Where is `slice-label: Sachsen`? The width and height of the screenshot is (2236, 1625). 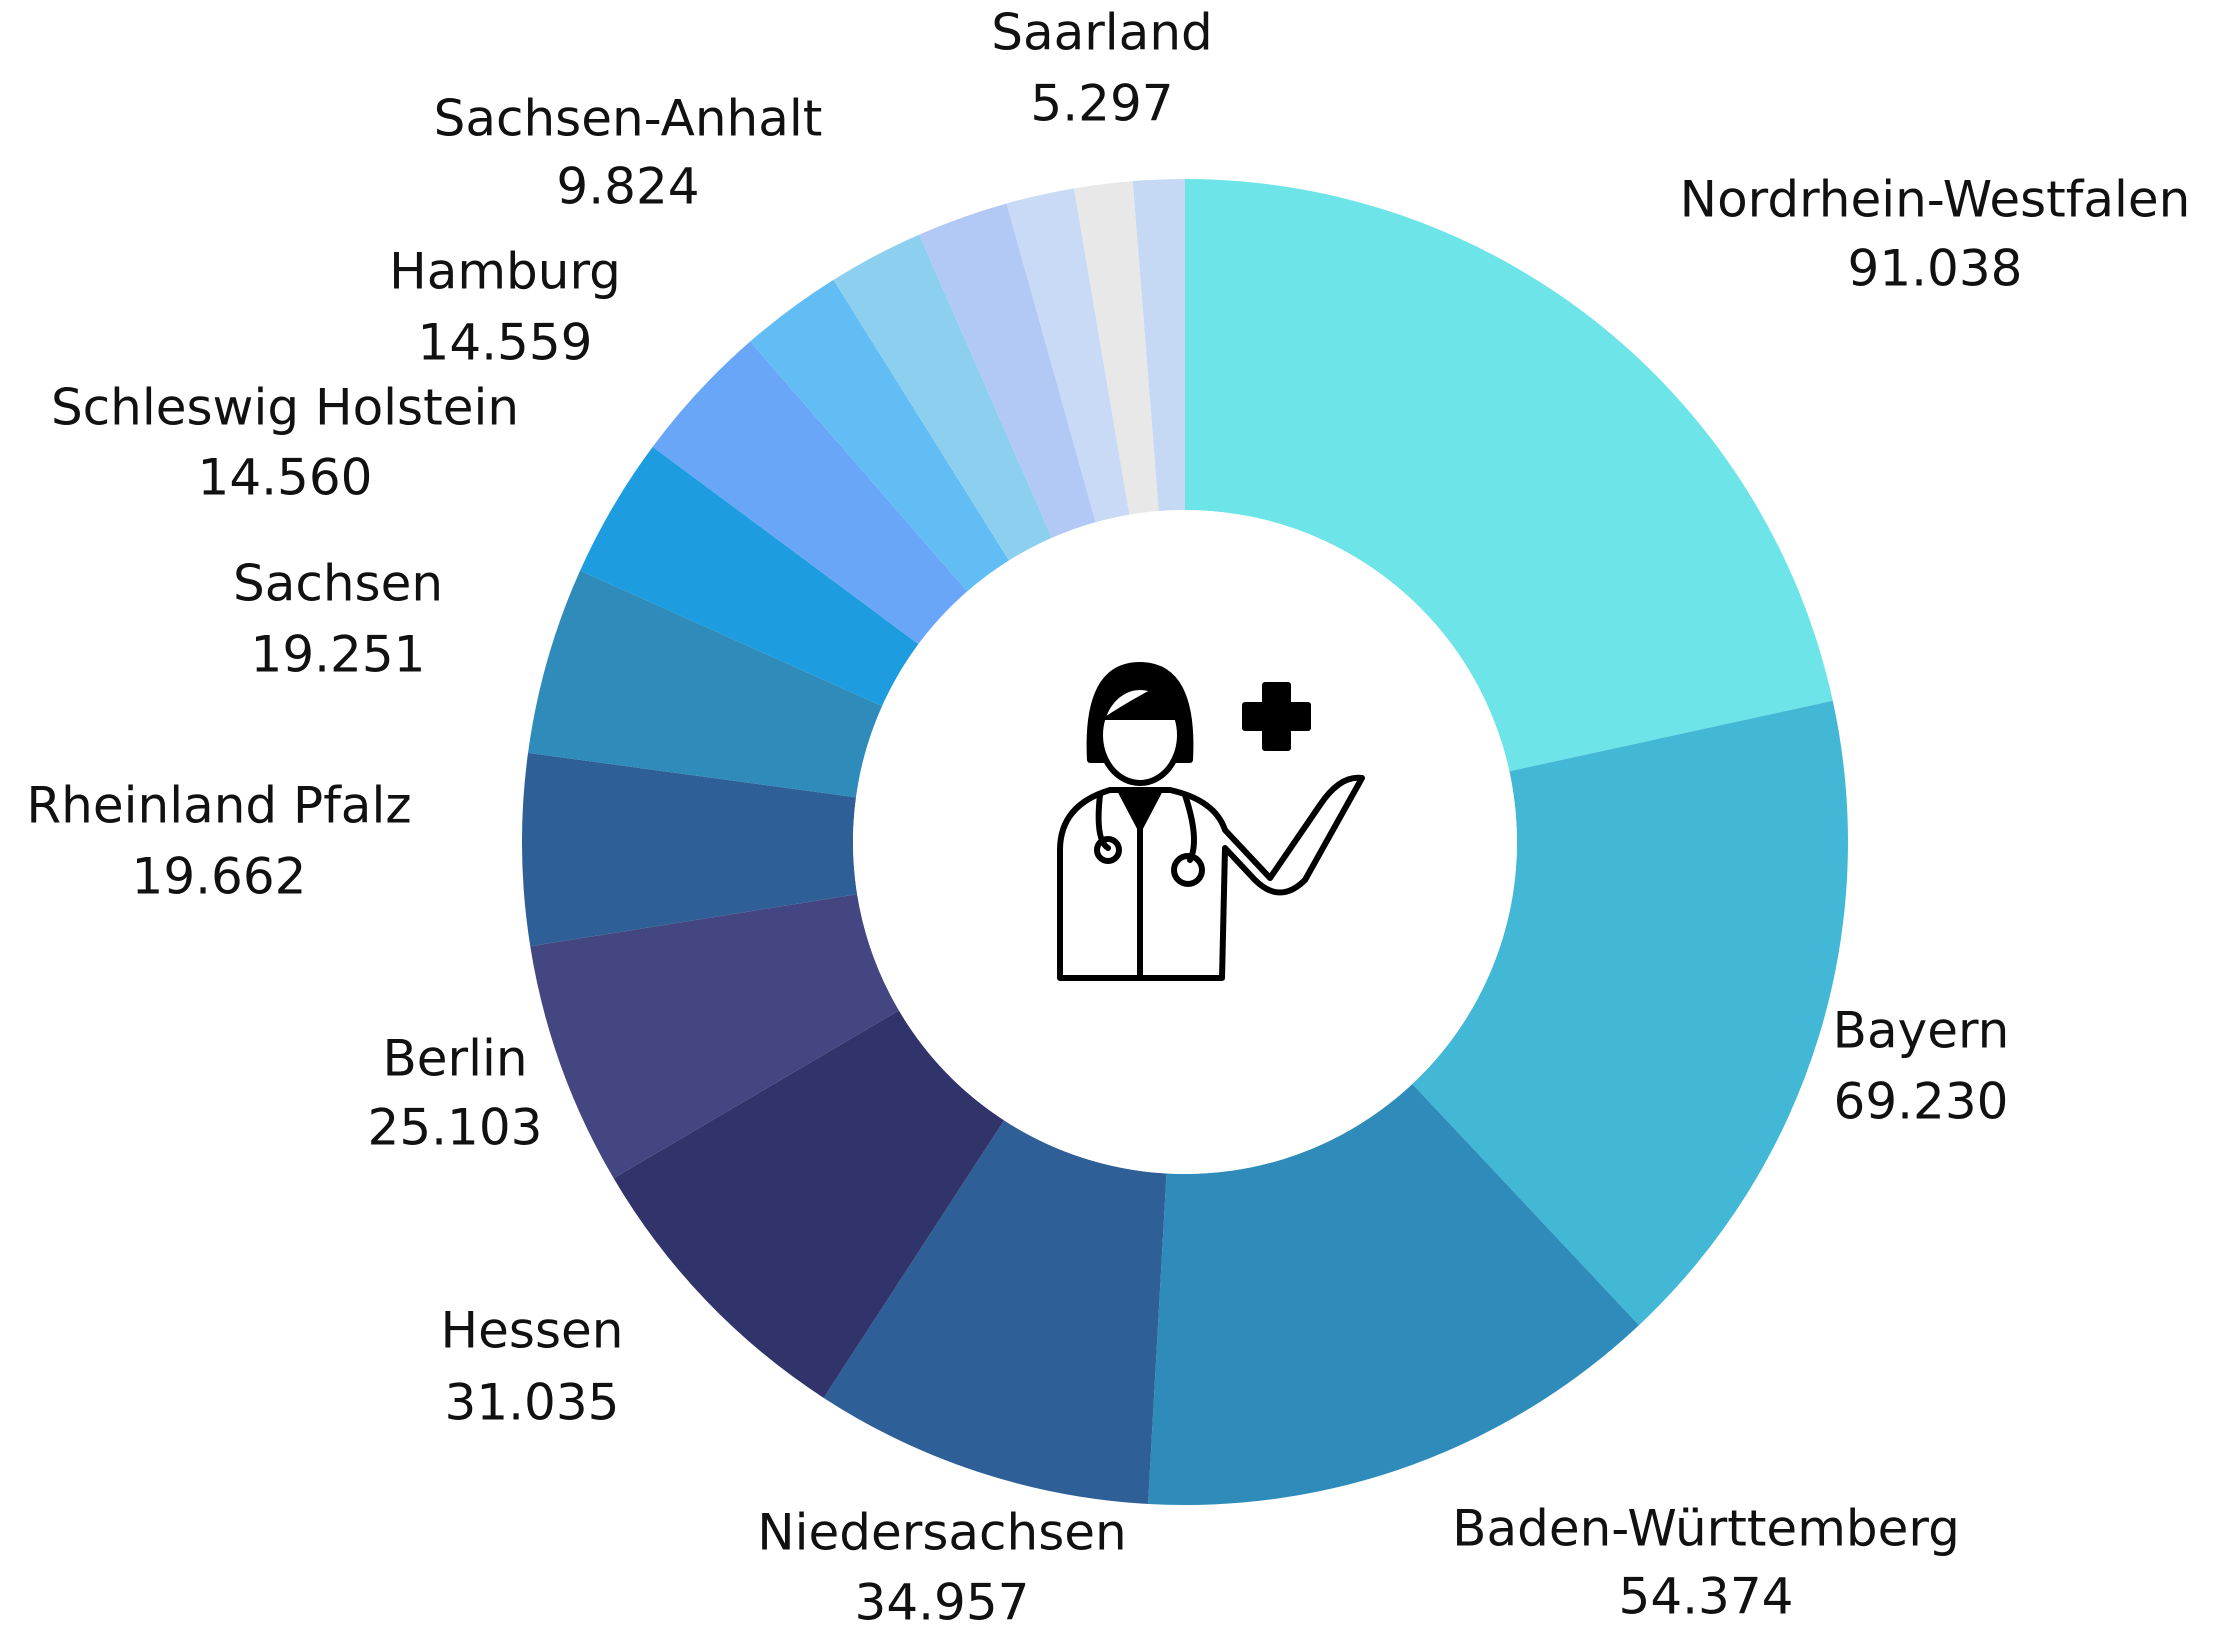 slice-label: Sachsen is located at coordinates (338, 584).